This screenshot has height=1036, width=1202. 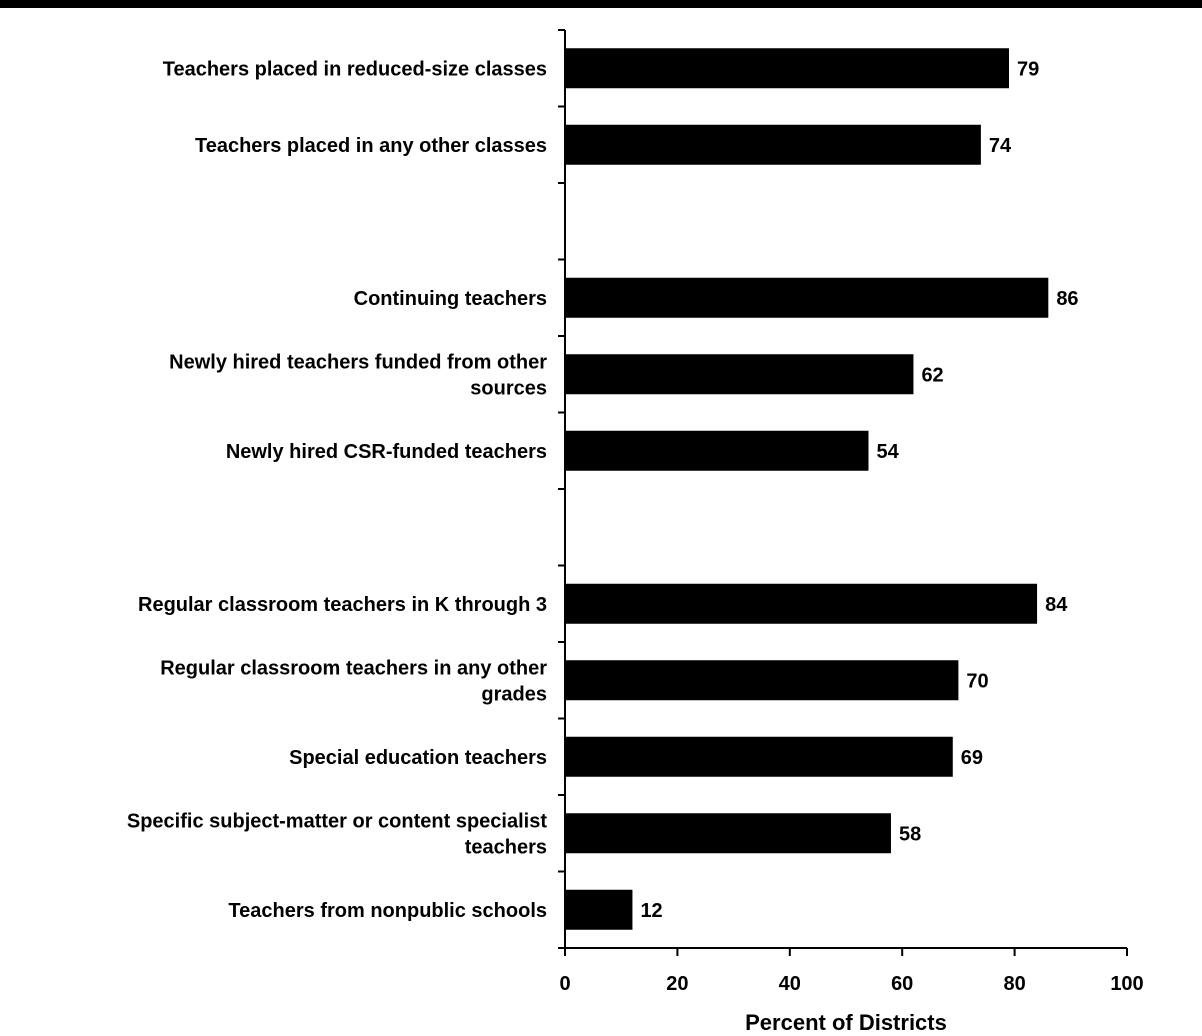 What do you see at coordinates (514, 694) in the screenshot?
I see `category-label: grades` at bounding box center [514, 694].